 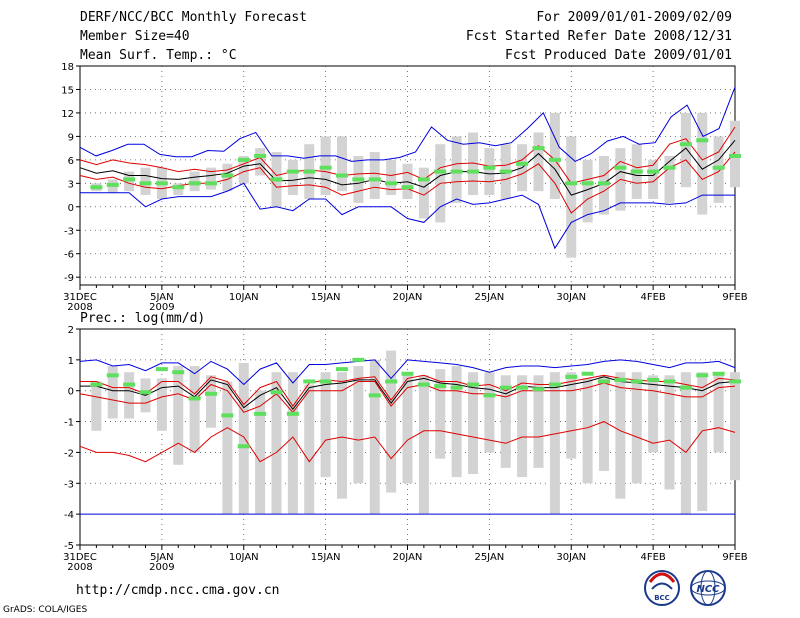 I want to click on y-tick-label: 12, so click(x=67, y=114).